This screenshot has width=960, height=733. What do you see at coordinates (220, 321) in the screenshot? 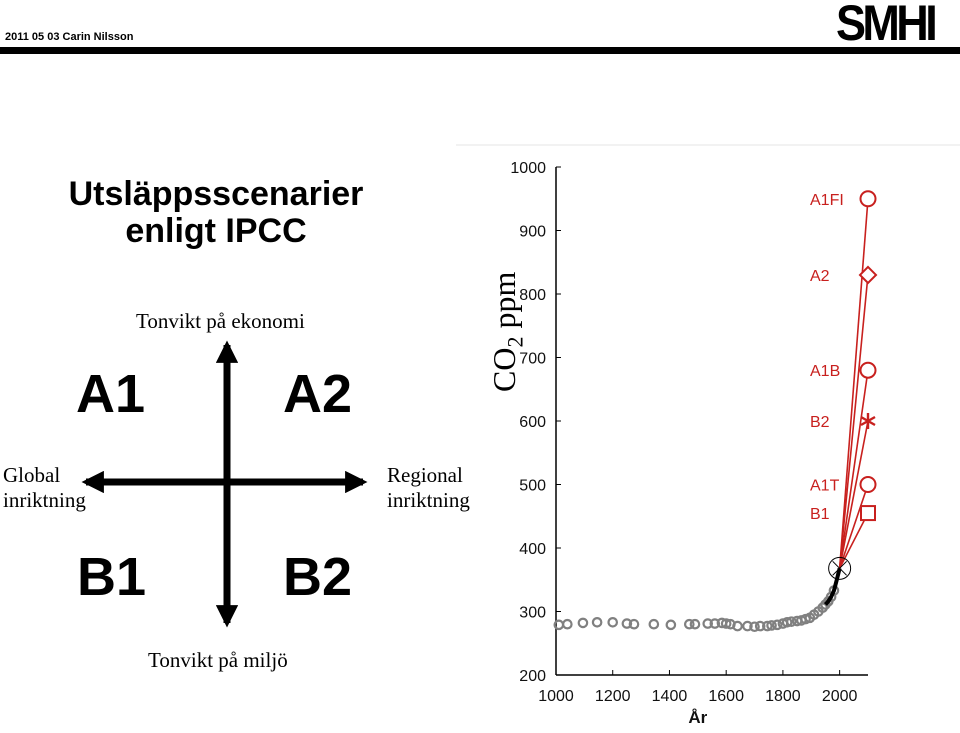
I see `axis-label-economy: Tonvikt på ekonomi` at bounding box center [220, 321].